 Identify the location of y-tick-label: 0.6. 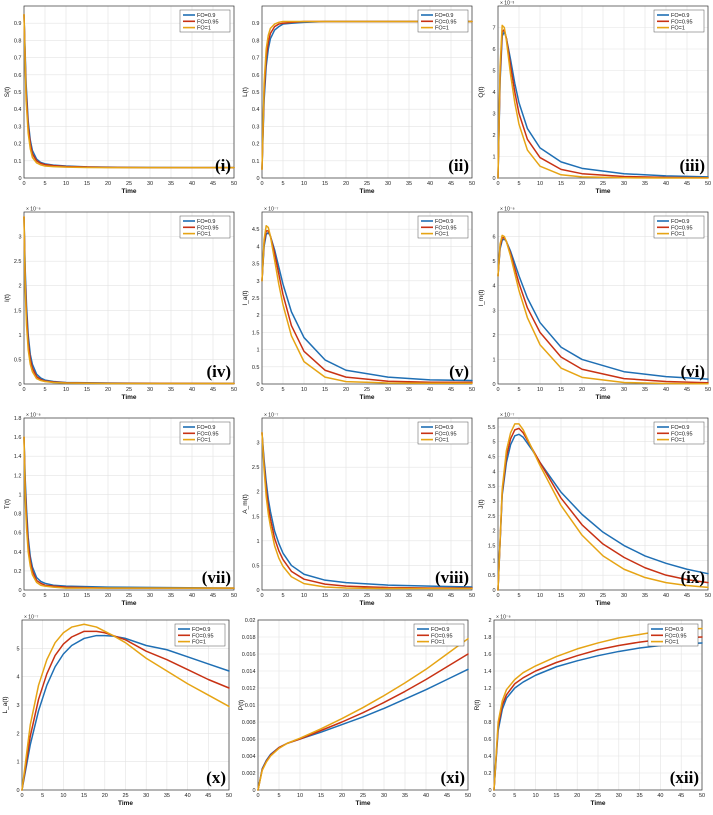
(18, 76).